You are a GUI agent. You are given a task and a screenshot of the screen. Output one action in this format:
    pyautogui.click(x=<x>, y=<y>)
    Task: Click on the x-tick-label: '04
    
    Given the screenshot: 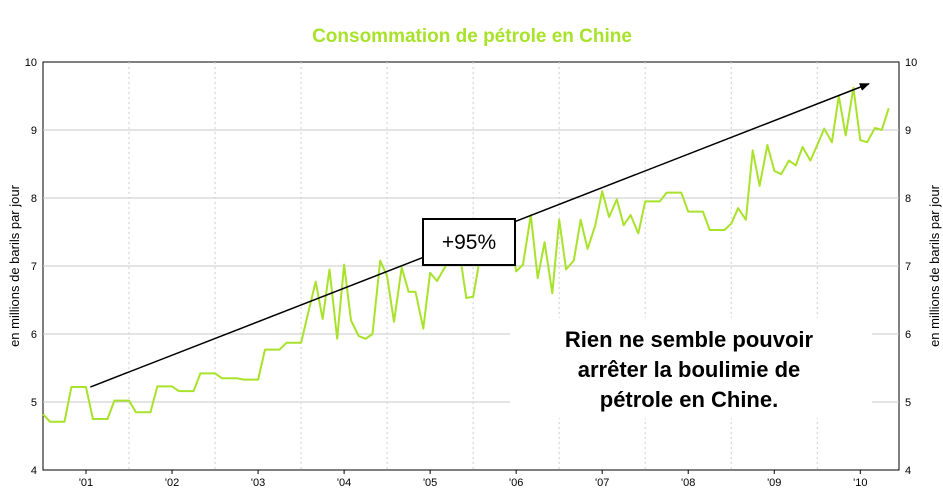 What is the action you would take?
    pyautogui.click(x=344, y=483)
    